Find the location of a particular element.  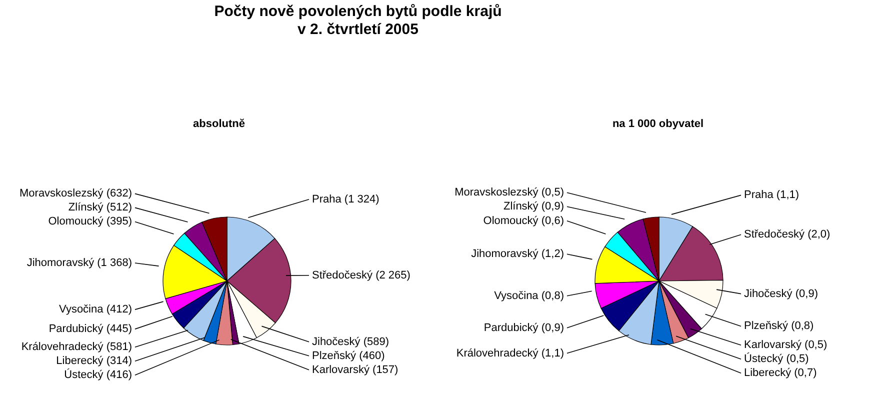

data-label: (314) is located at coordinates (119, 361).